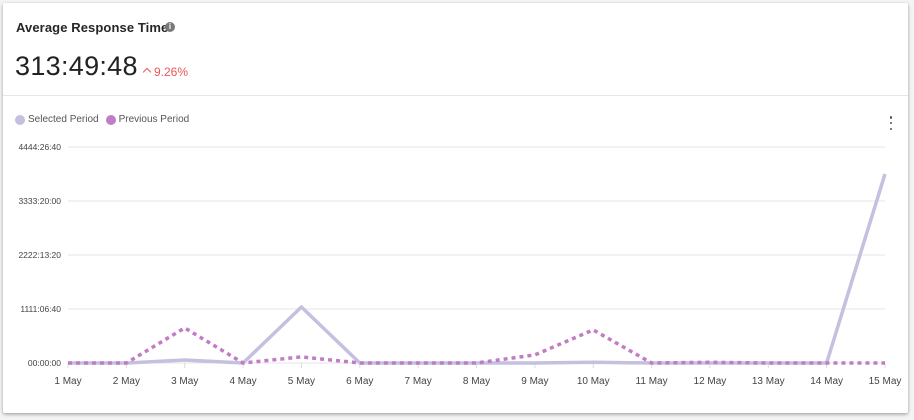  I want to click on x-tick-label: 6 May, so click(359, 381).